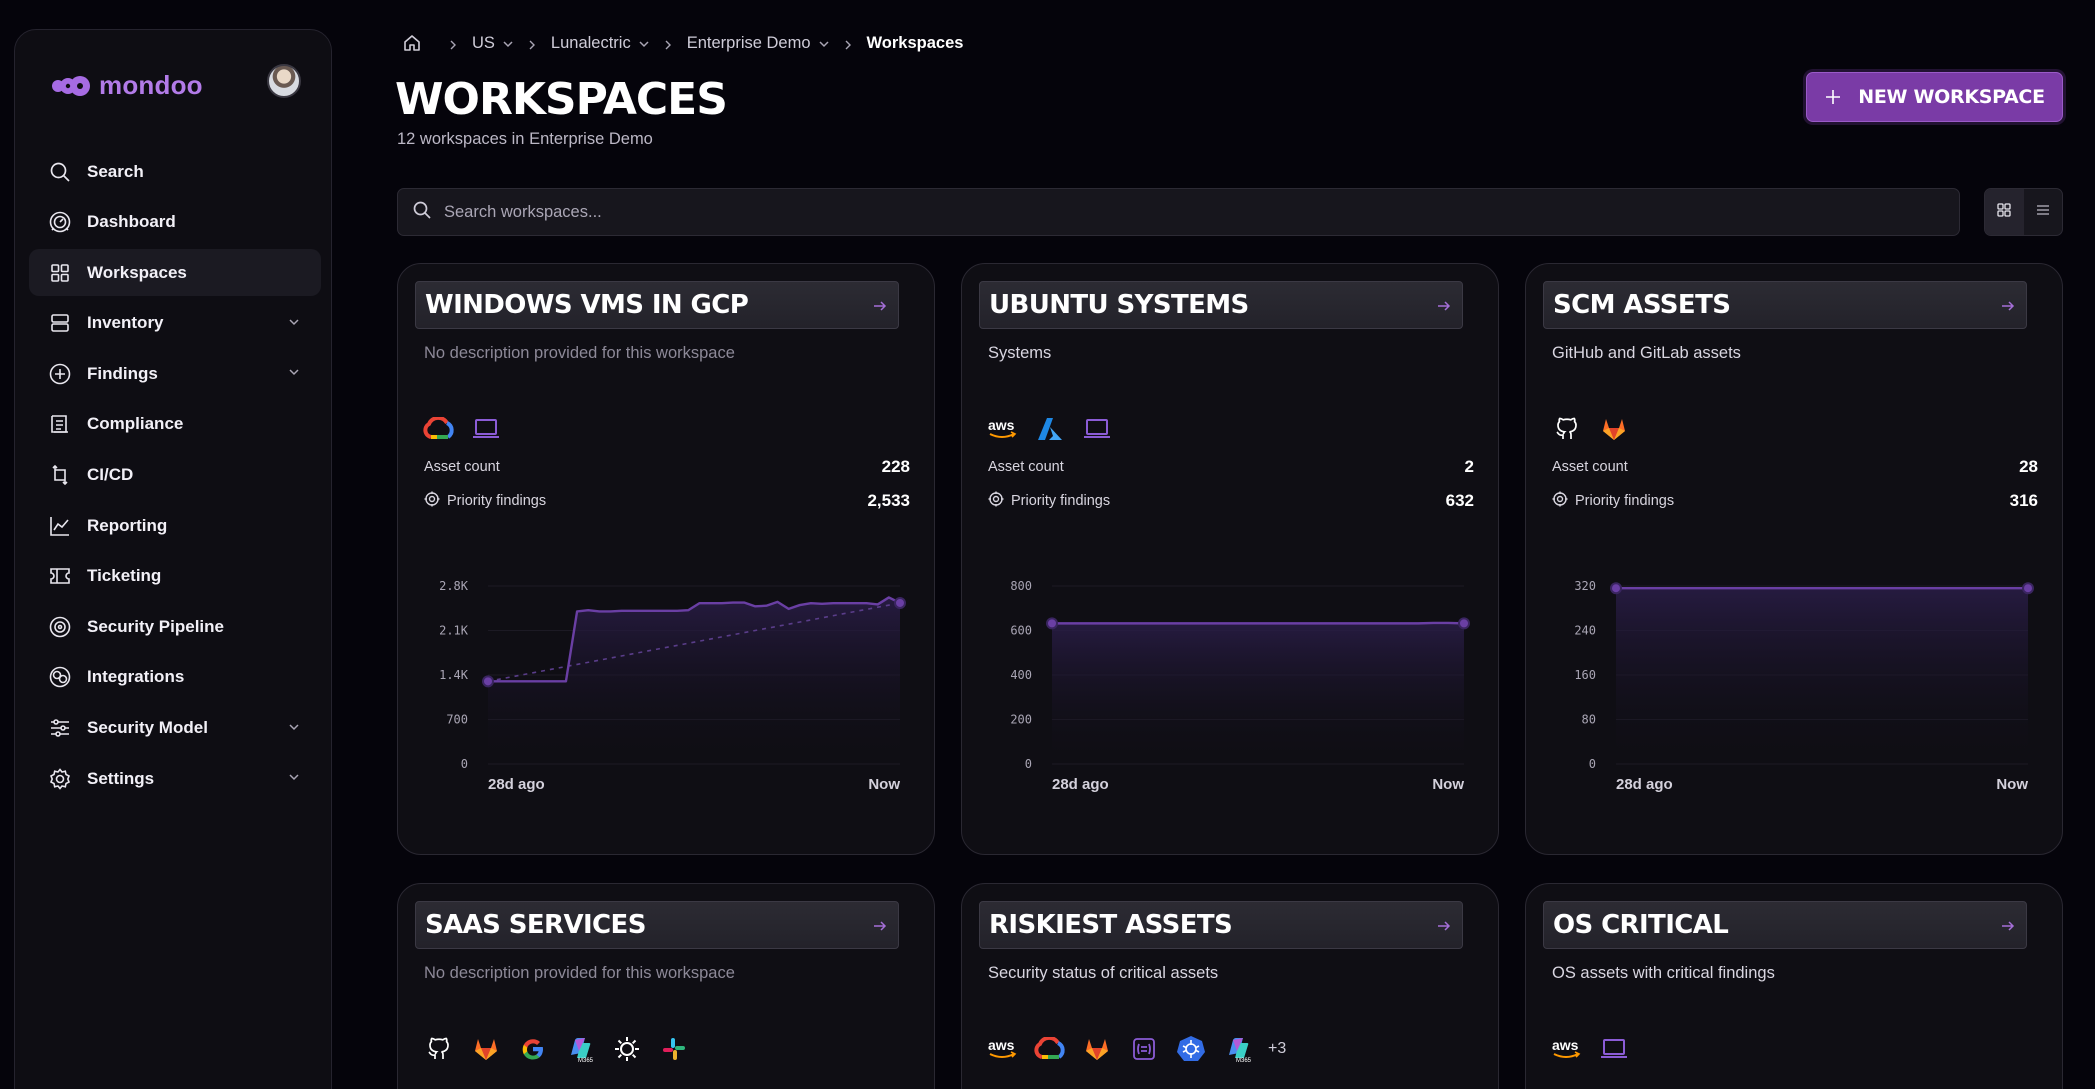 The image size is (2095, 1089). I want to click on pipeline-icon, so click(60, 475).